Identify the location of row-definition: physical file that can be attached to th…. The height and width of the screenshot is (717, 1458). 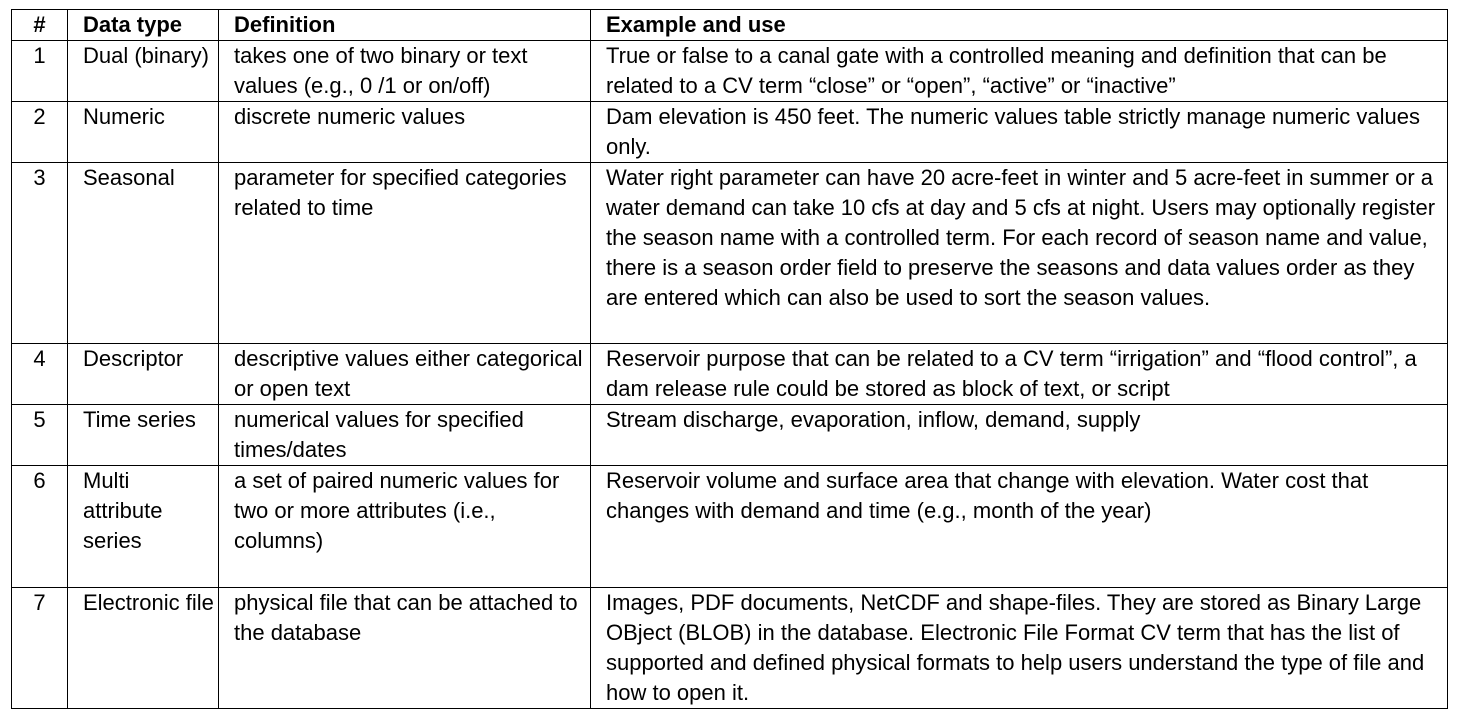
(404, 648).